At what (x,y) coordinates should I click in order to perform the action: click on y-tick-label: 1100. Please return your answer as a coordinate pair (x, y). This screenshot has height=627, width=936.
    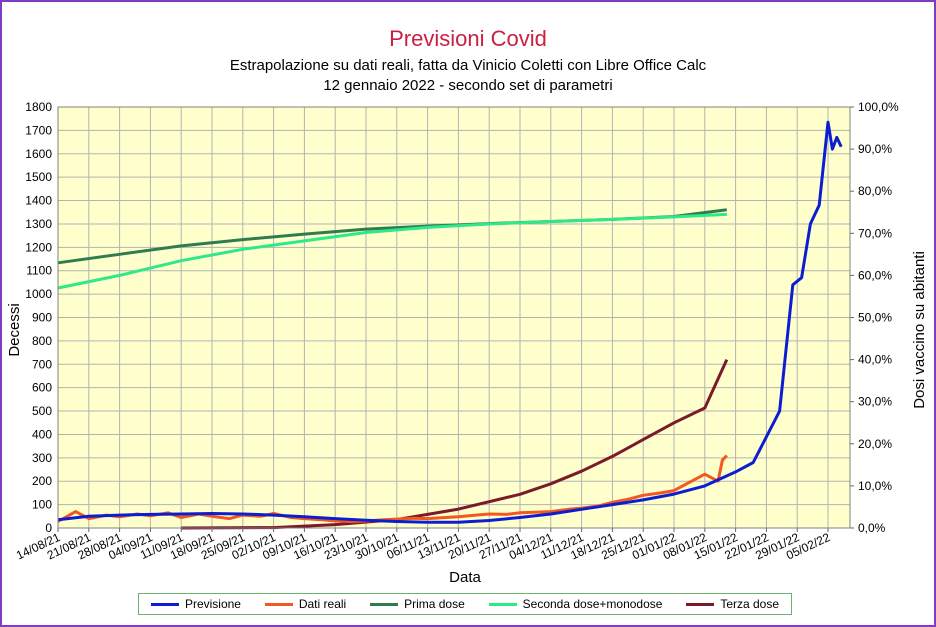
    Looking at the image, I should click on (39, 271).